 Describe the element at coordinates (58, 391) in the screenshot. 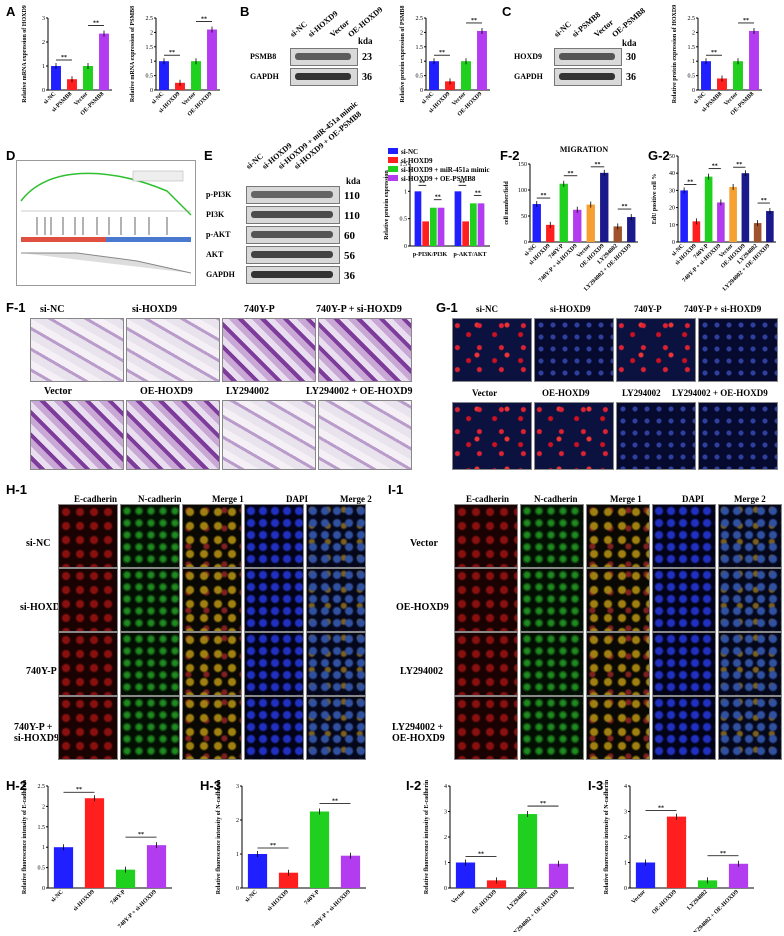

I see `micrograph-label: Vector` at that location.